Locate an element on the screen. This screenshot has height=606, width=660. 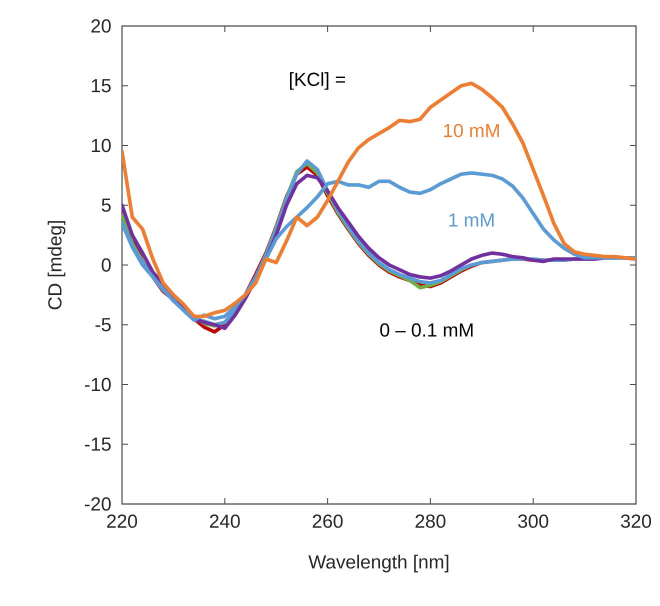
y-tick-label: 5 is located at coordinates (106, 205).